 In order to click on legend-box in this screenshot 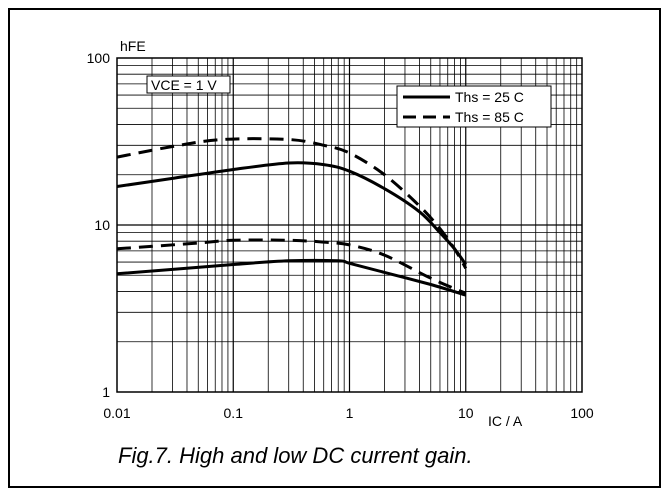, I will do `click(474, 106)`.